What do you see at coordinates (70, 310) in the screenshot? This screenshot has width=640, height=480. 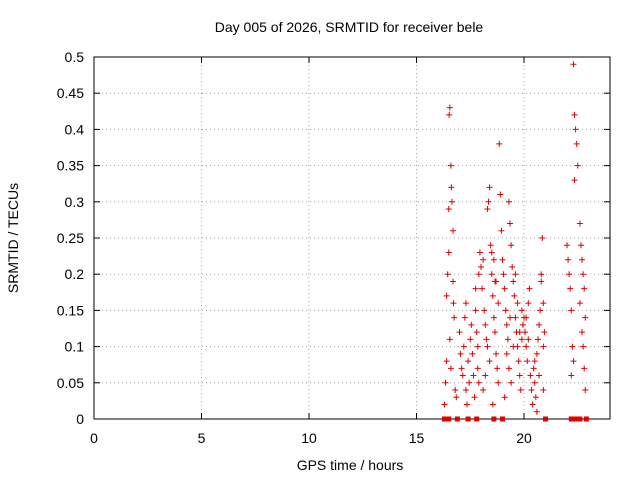 I see `y-tick-label: 0.15` at bounding box center [70, 310].